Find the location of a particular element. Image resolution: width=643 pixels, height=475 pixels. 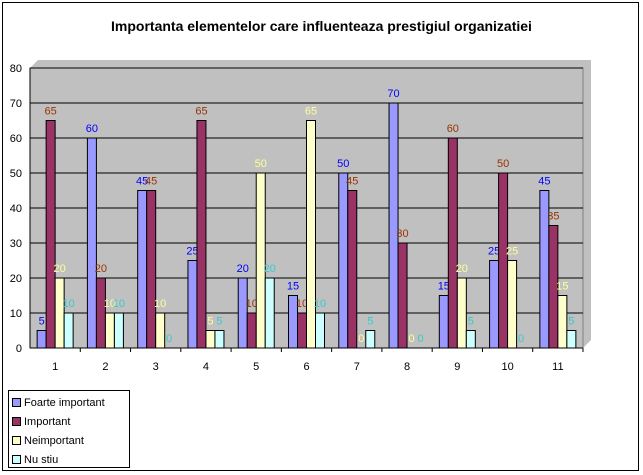

x-tick-label: 2 is located at coordinates (105, 367).